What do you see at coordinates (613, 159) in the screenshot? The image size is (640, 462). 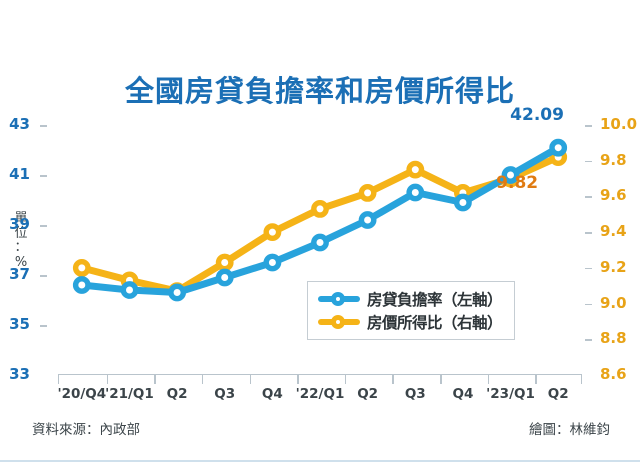 I see `right-axis-tick-label: 9.8` at bounding box center [613, 159].